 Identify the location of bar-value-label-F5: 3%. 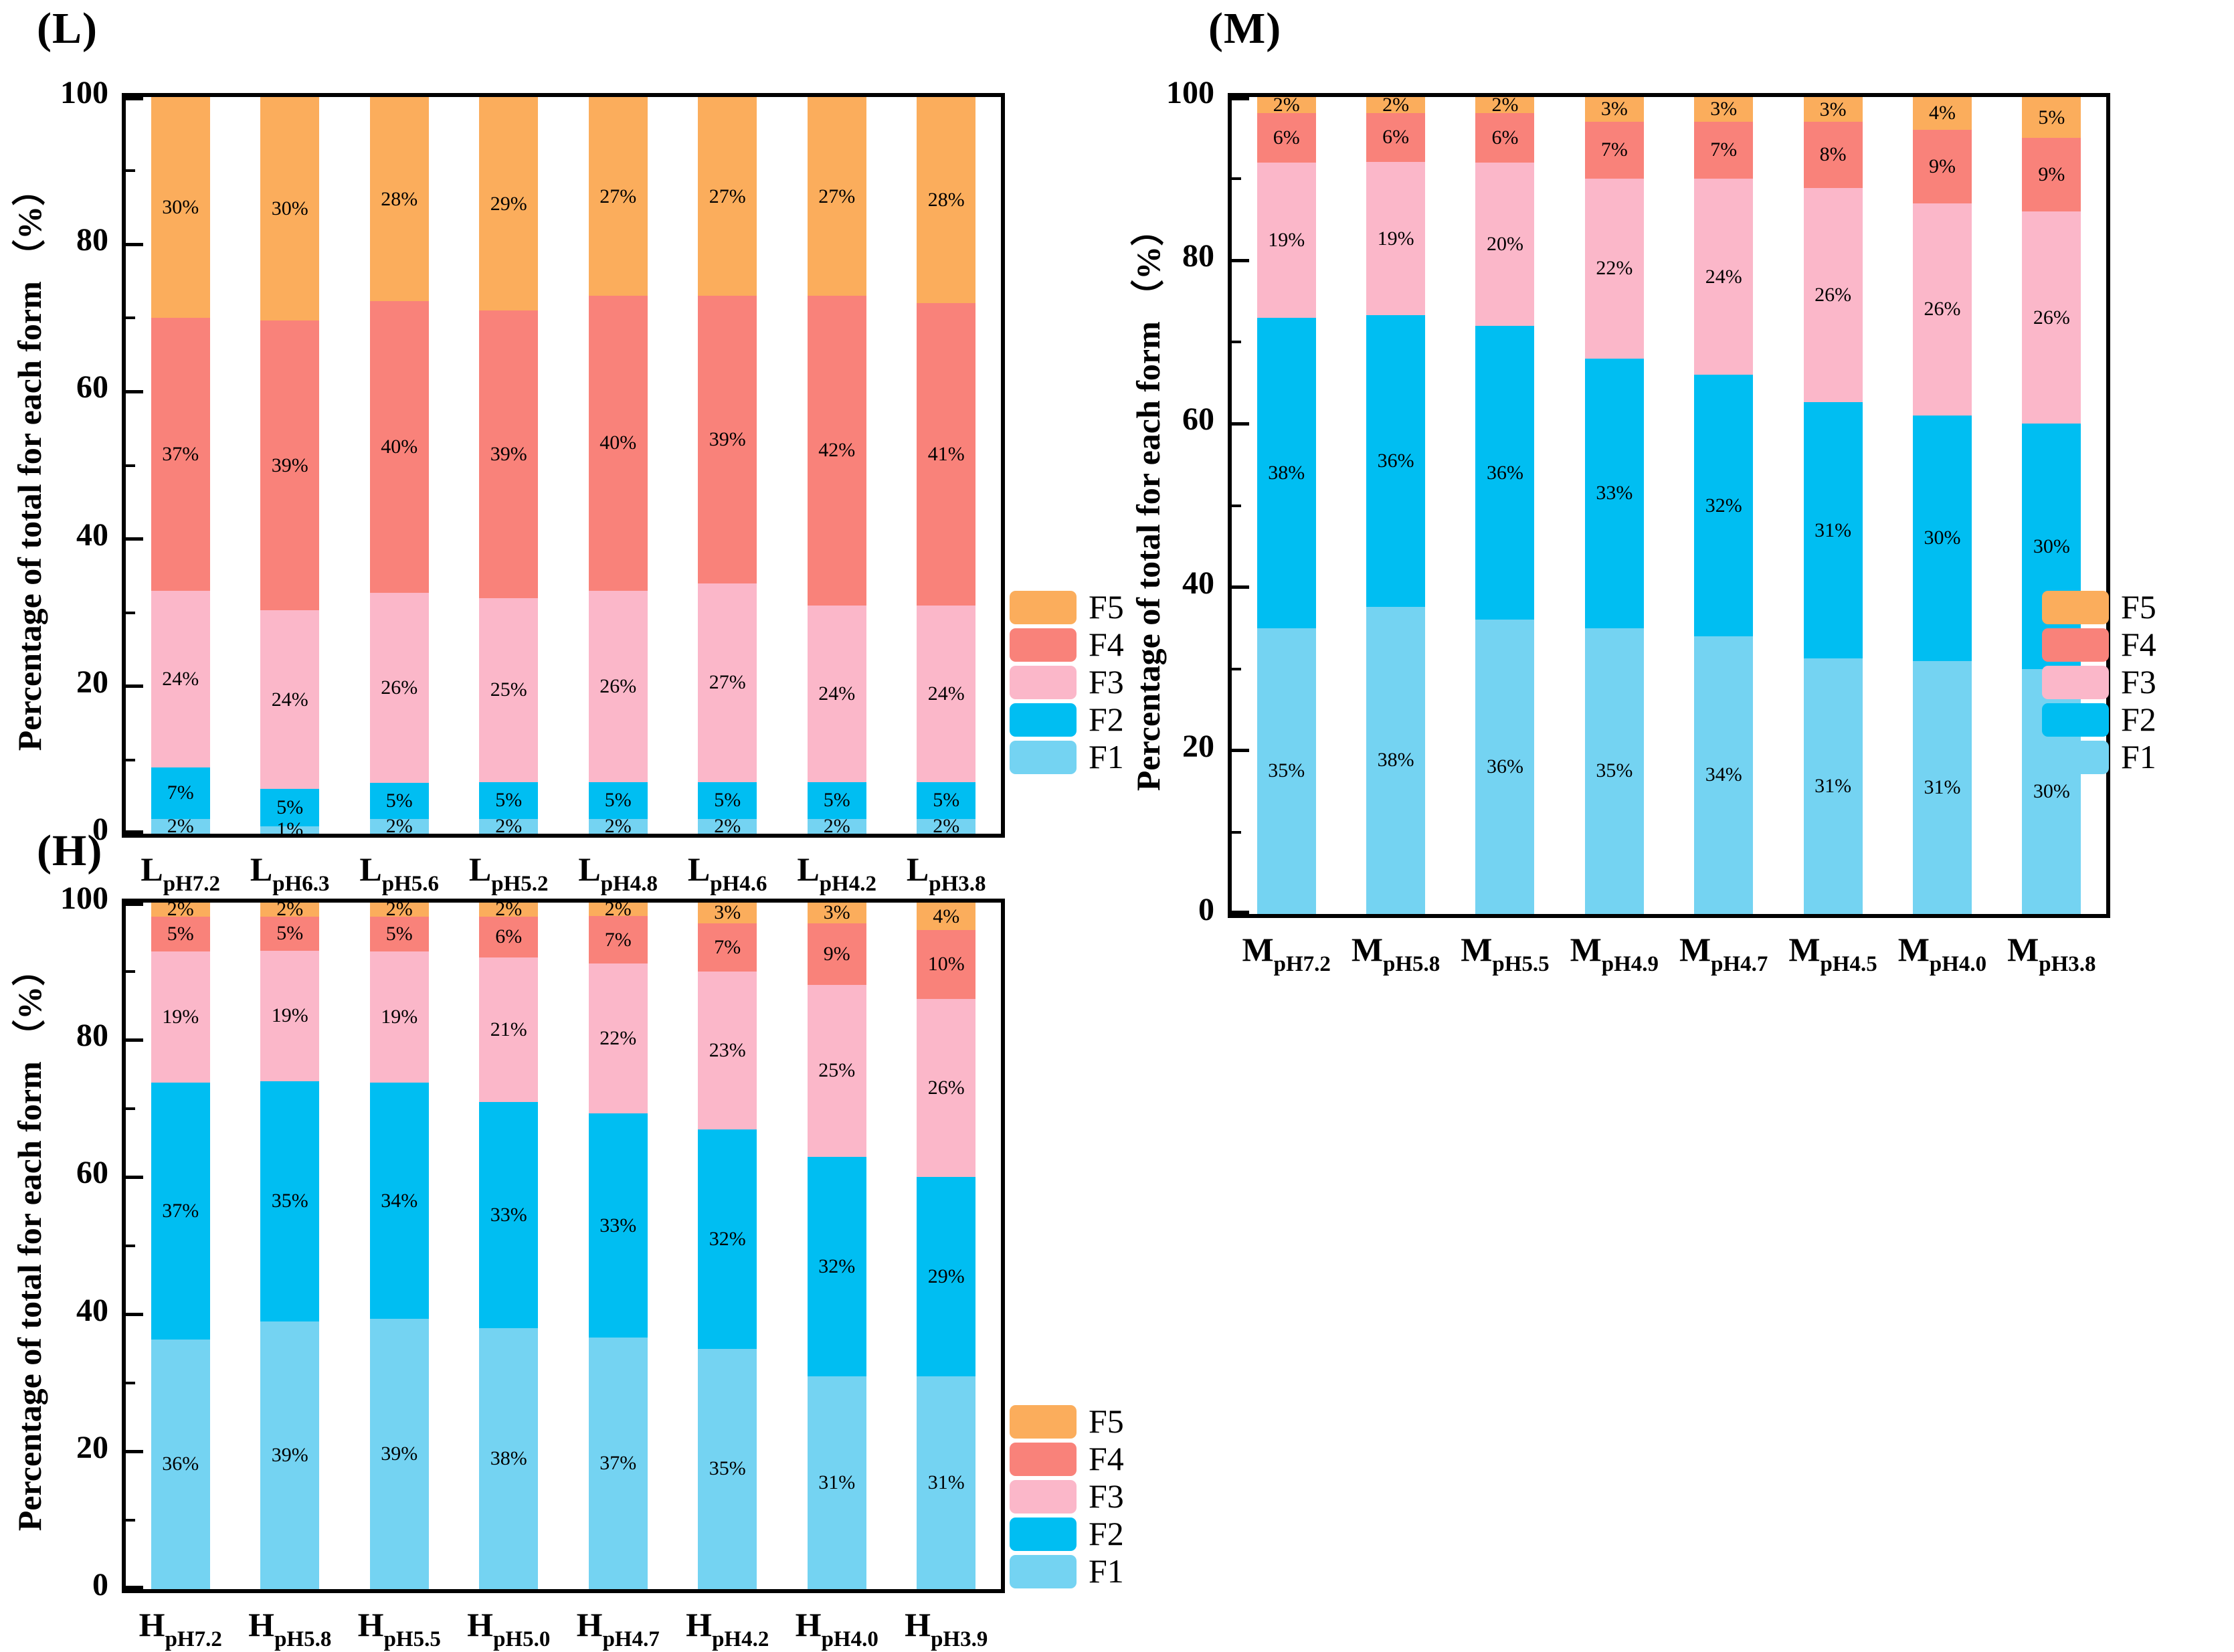
(1614, 109).